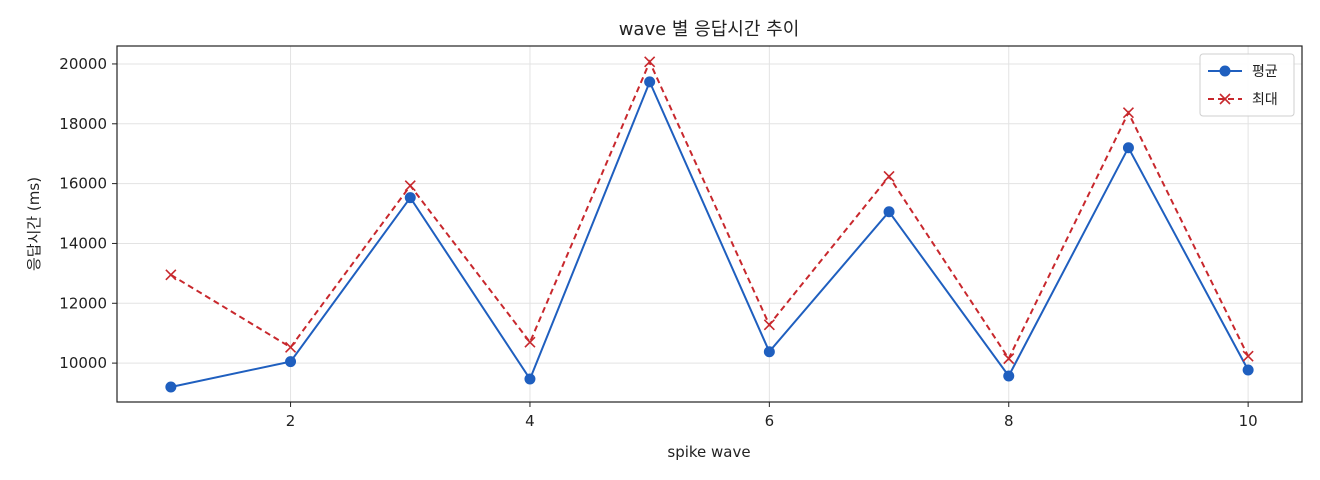 The image size is (1320, 480). Describe the element at coordinates (1247, 85) in the screenshot. I see `legend-box` at that location.